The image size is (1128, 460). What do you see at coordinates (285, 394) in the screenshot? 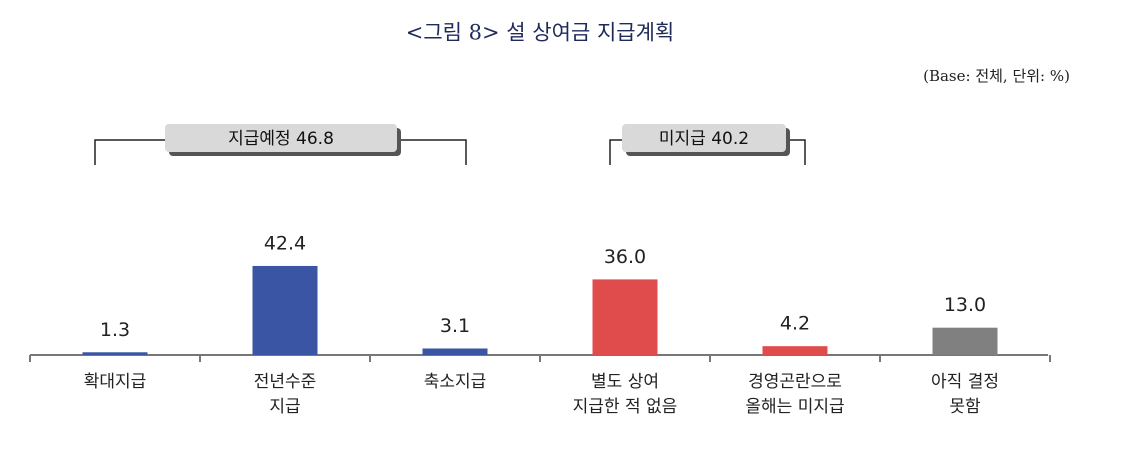
I see `x-tick-label: 전년수준 지급` at bounding box center [285, 394].